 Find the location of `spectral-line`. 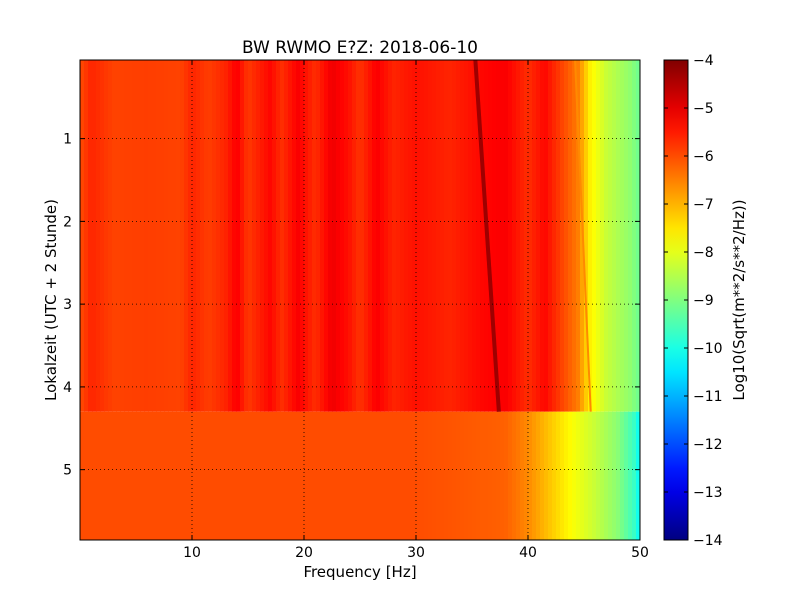

spectral-line is located at coordinates (487, 236).